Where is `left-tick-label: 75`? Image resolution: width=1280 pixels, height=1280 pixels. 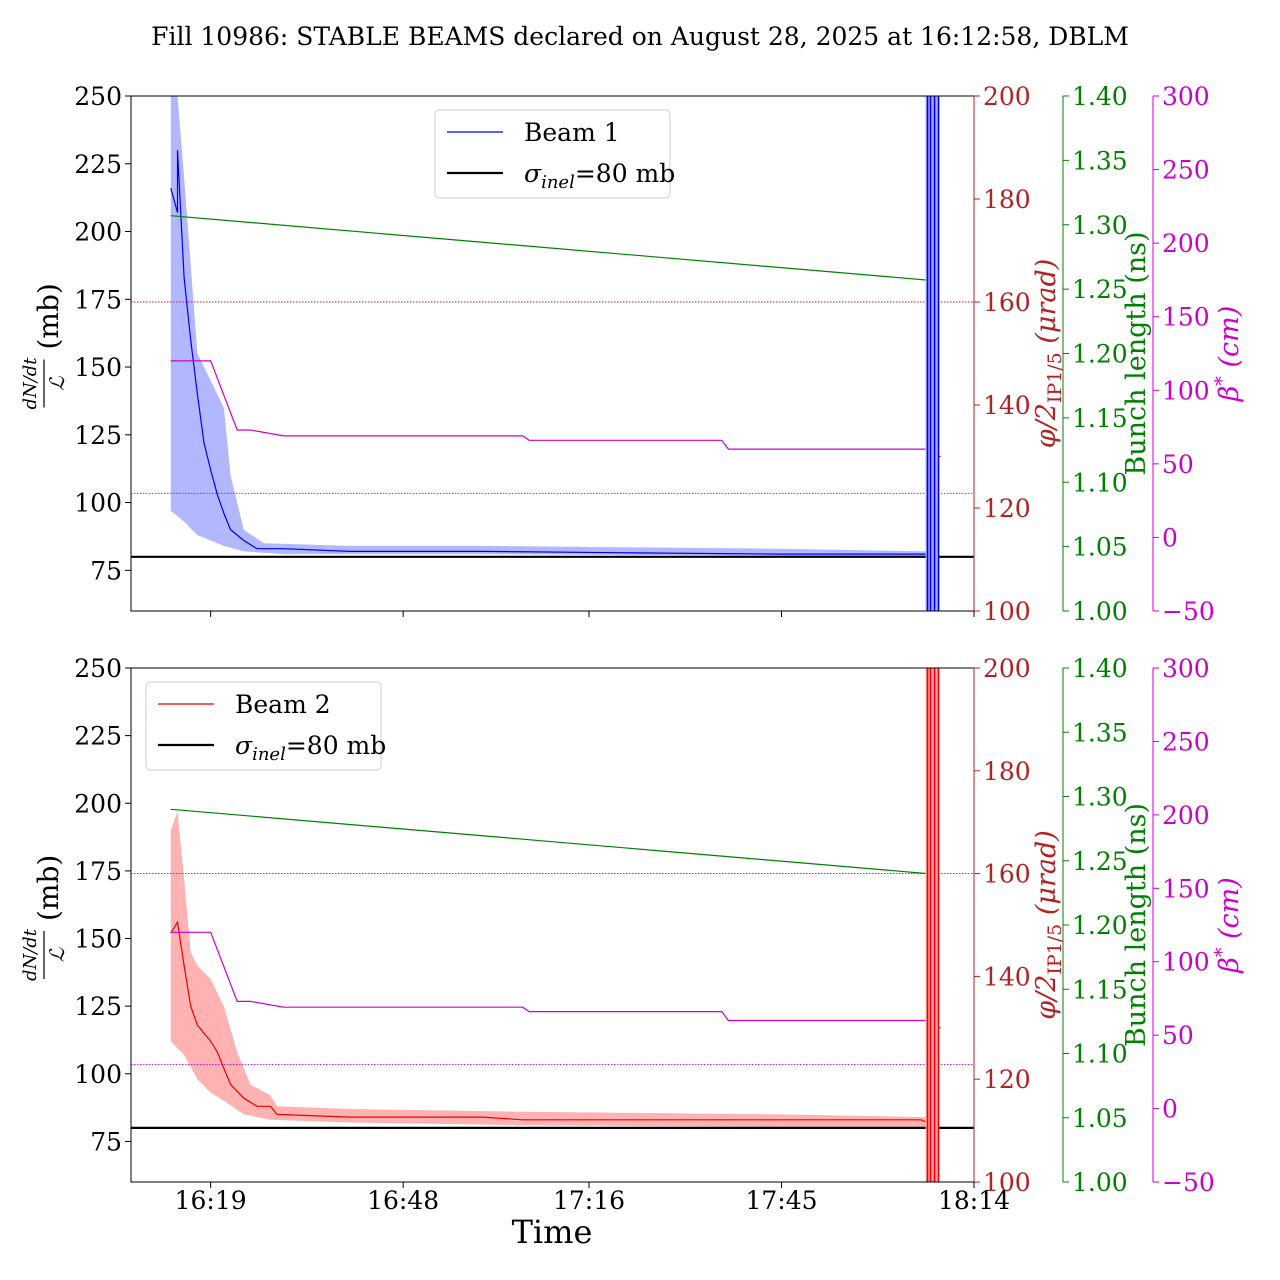 left-tick-label: 75 is located at coordinates (106, 570).